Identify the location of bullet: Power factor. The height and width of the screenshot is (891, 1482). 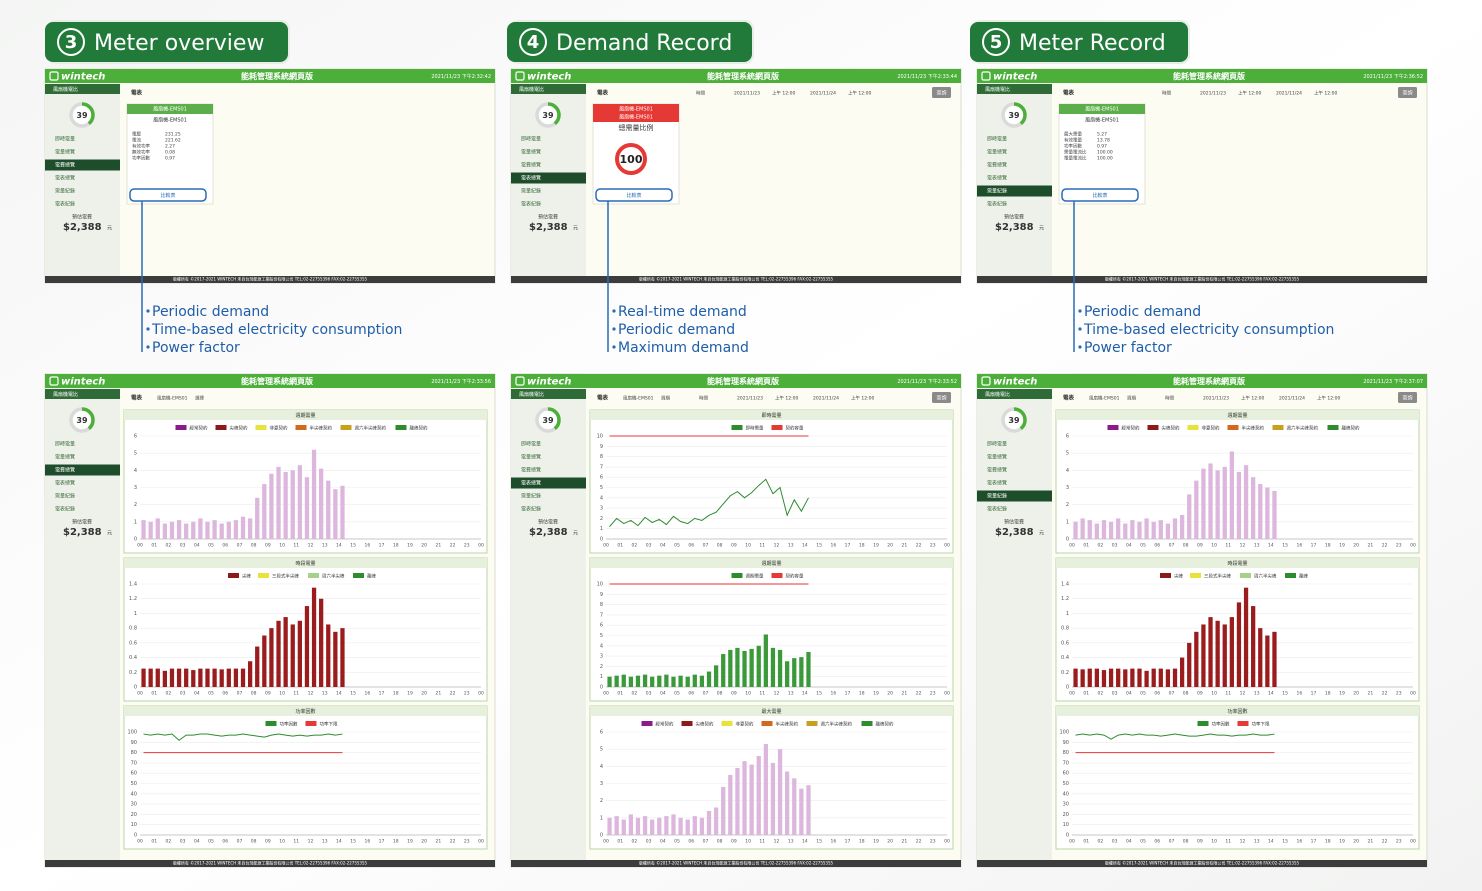
(196, 348).